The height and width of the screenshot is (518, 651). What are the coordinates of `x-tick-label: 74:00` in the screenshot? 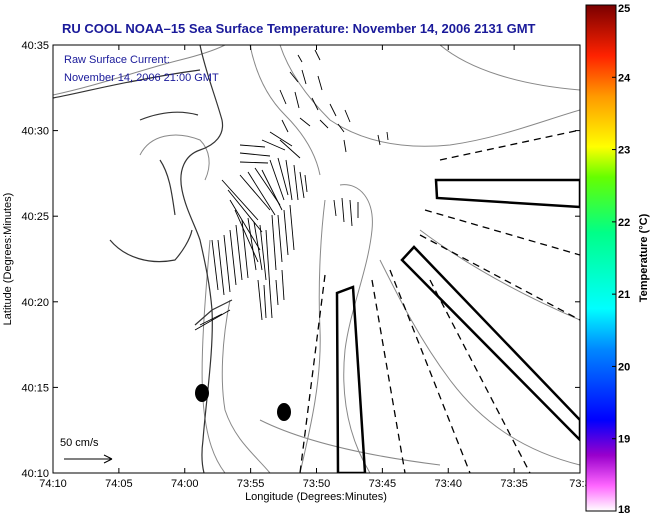 It's located at (185, 484).